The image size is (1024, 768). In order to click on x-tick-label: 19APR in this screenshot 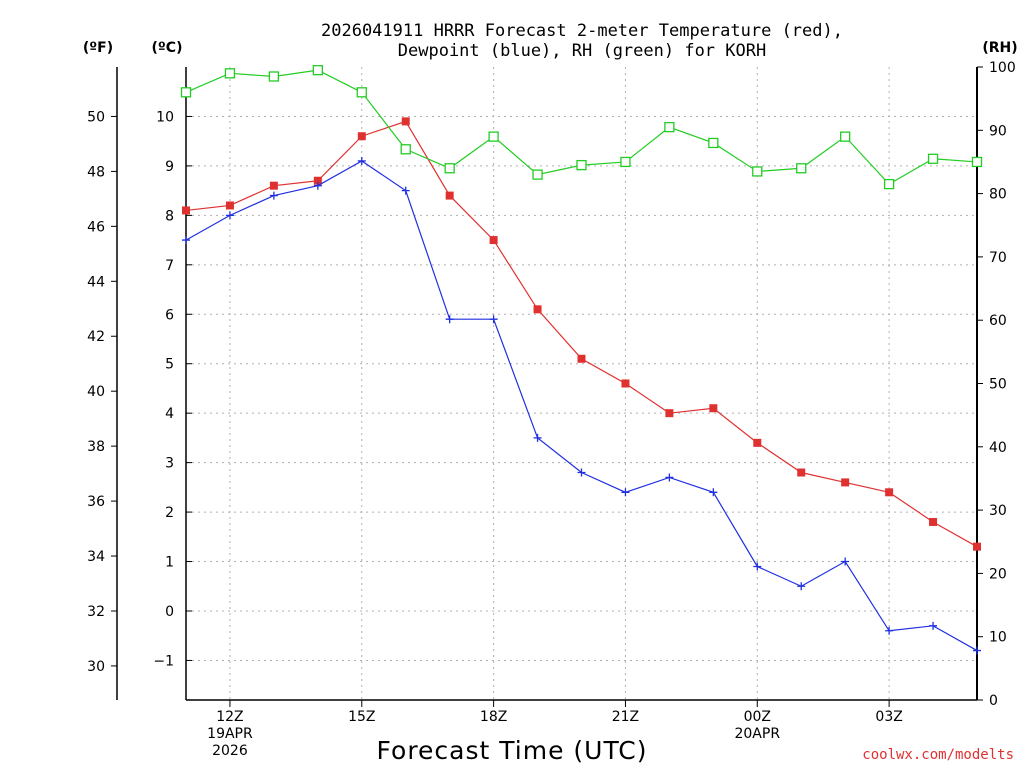, I will do `click(230, 734)`.